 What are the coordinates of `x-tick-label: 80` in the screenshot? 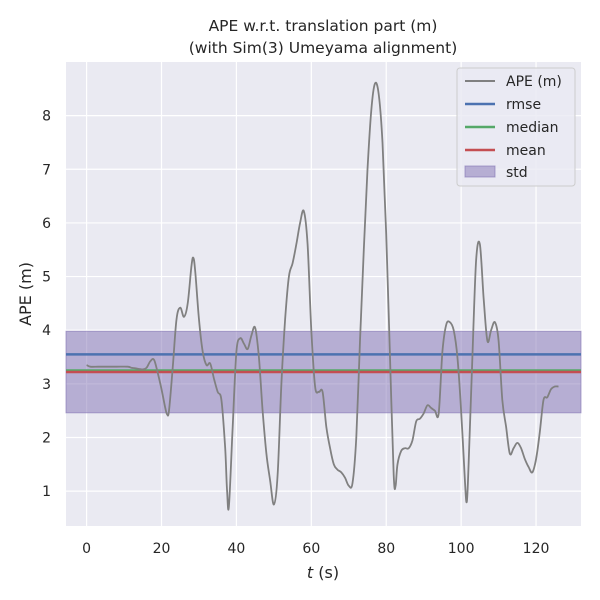 It's located at (386, 549).